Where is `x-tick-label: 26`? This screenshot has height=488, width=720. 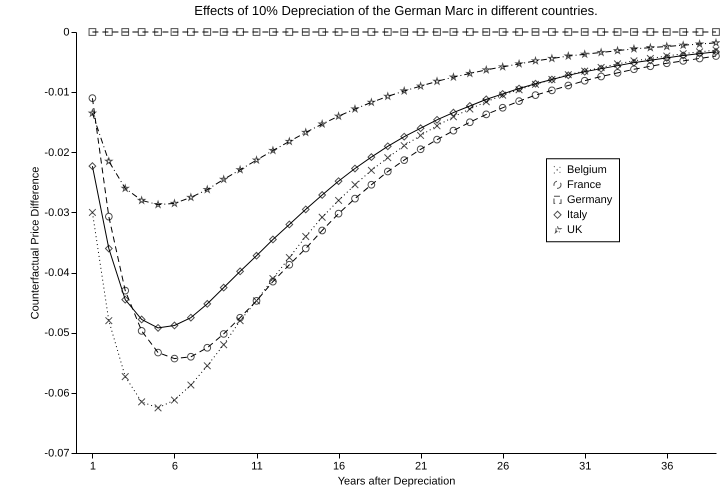
x-tick-label: 26 is located at coordinates (503, 466).